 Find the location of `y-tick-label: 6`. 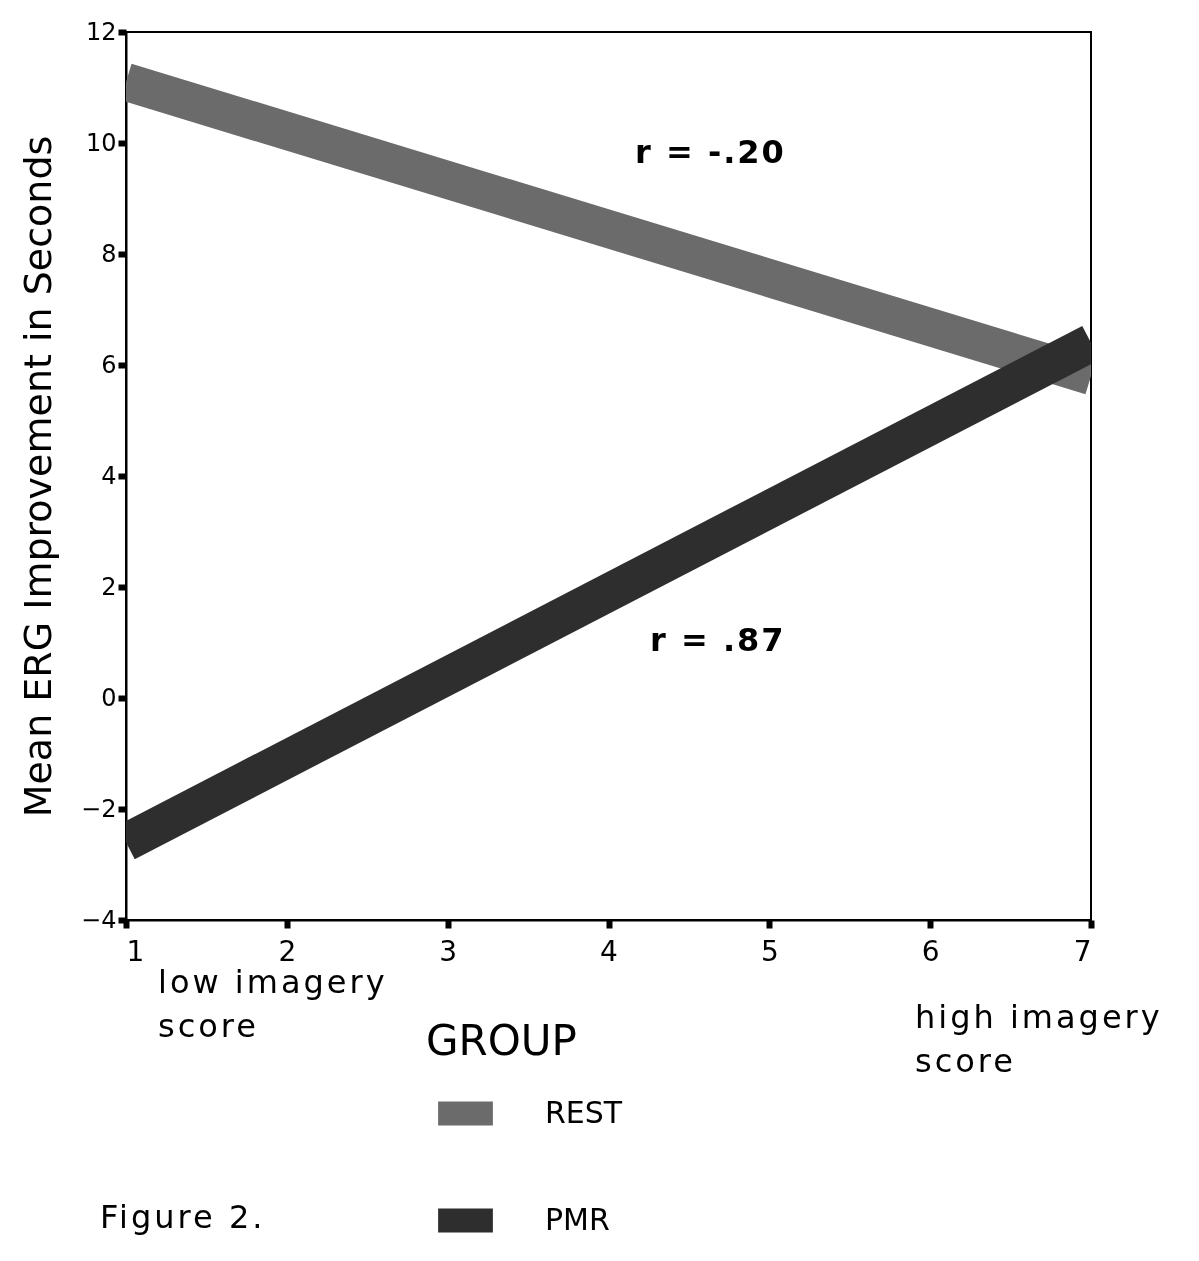

y-tick-label: 6 is located at coordinates (109, 364).